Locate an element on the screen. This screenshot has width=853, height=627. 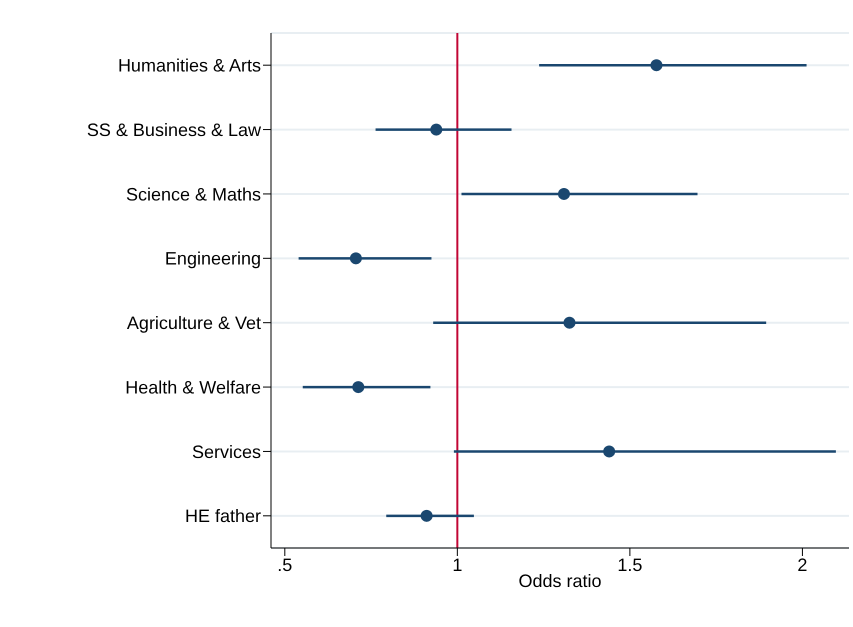
y-tick-label: Agriculture & Vet is located at coordinates (193, 323).